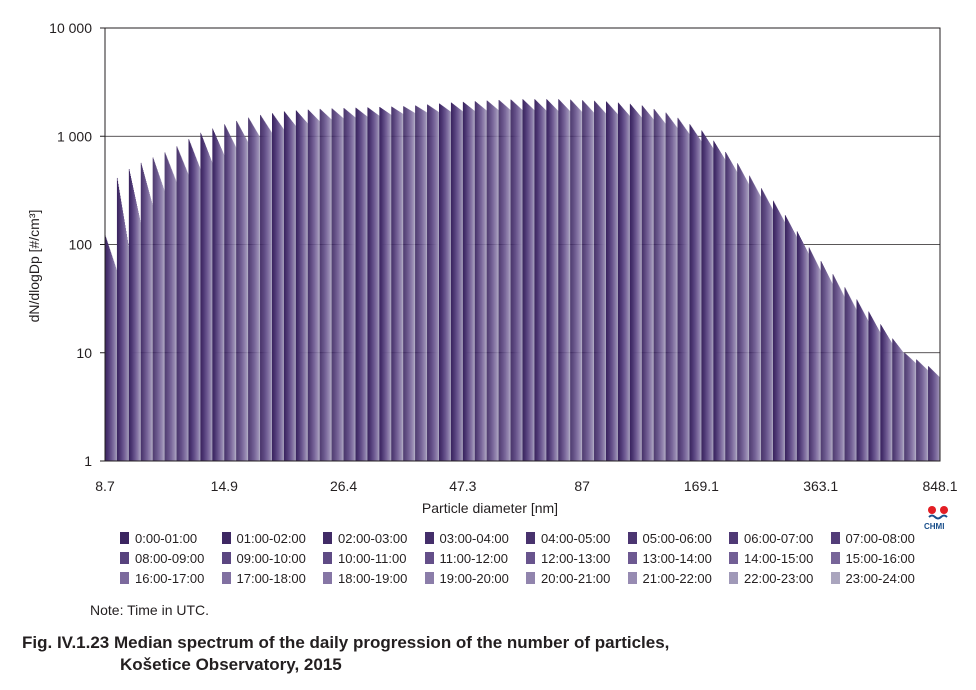 The width and height of the screenshot is (976, 690). I want to click on bar-bin22-series2, so click(369, 284).